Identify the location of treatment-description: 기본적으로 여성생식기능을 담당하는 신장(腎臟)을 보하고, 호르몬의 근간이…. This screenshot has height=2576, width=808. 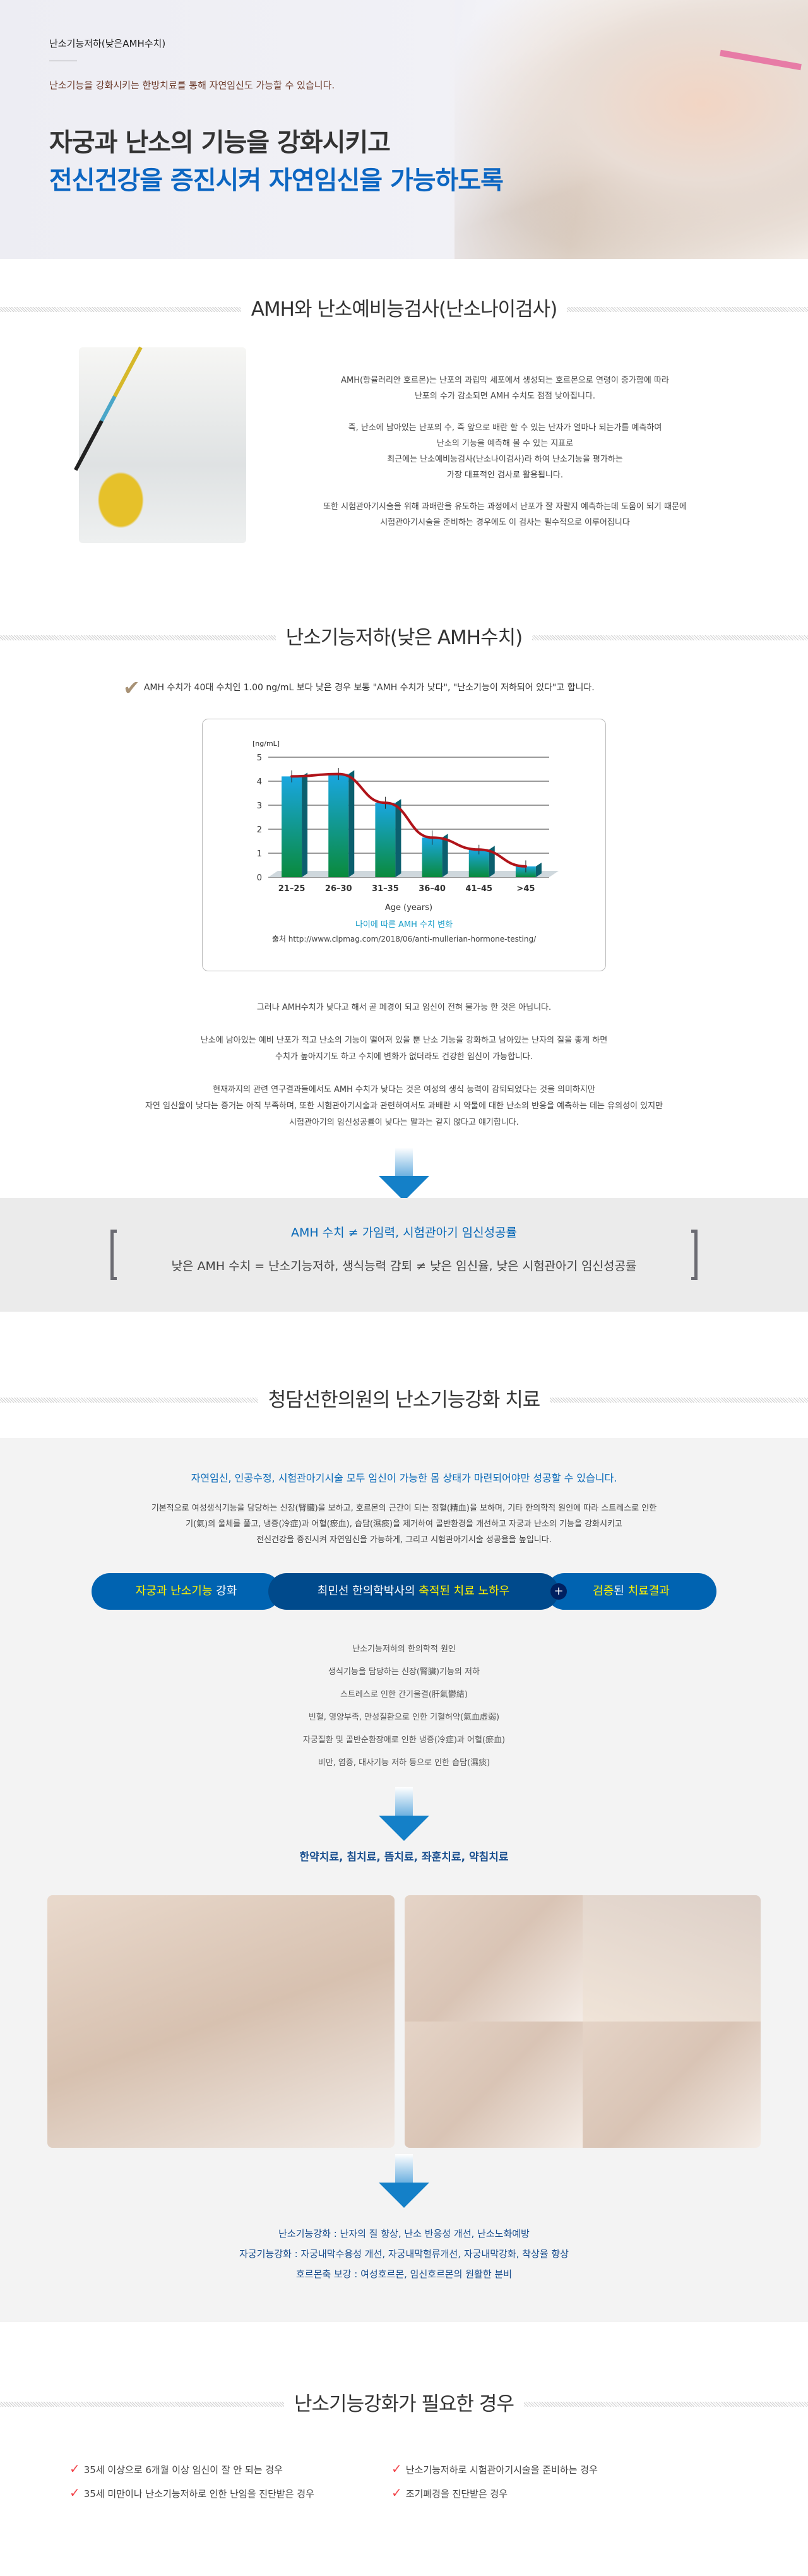
(404, 1525).